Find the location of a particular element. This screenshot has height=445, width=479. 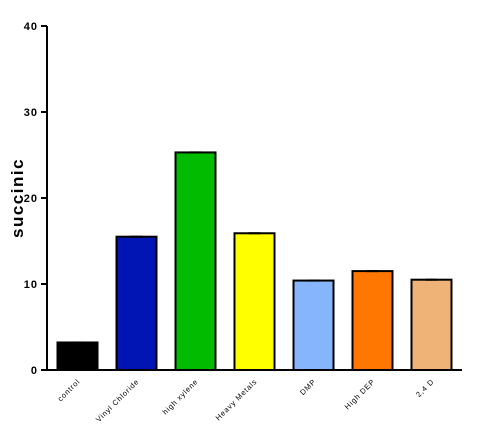

x-tick-label: DMP is located at coordinates (308, 387).